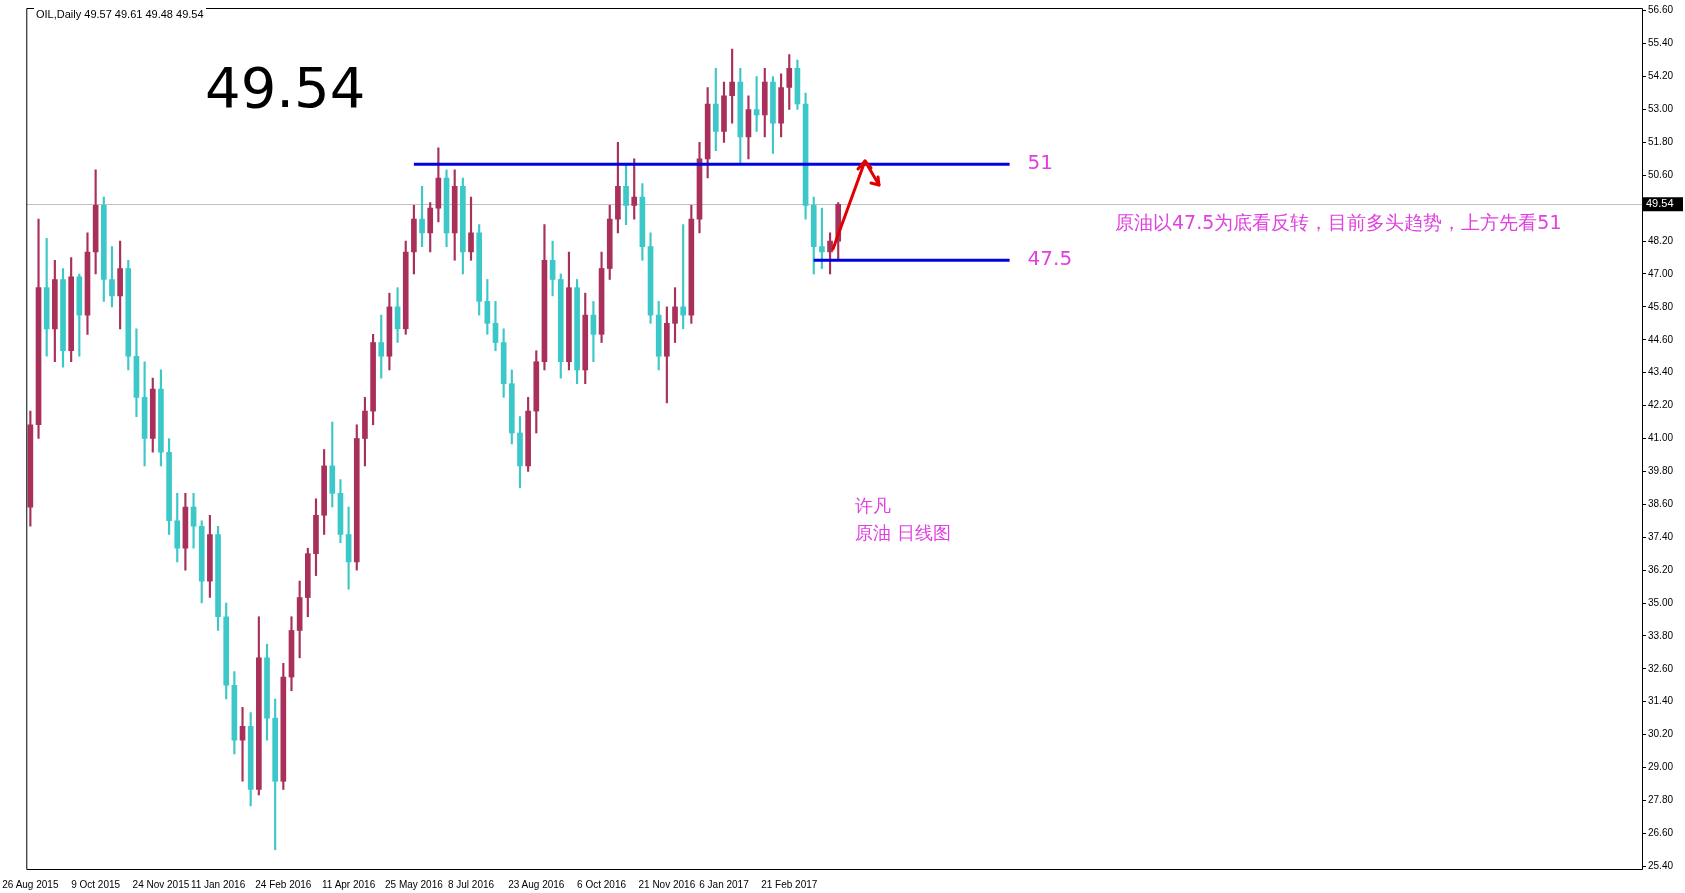 Image resolution: width=1685 pixels, height=893 pixels. I want to click on x-tick-label: 8 Jul 2016, so click(471, 884).